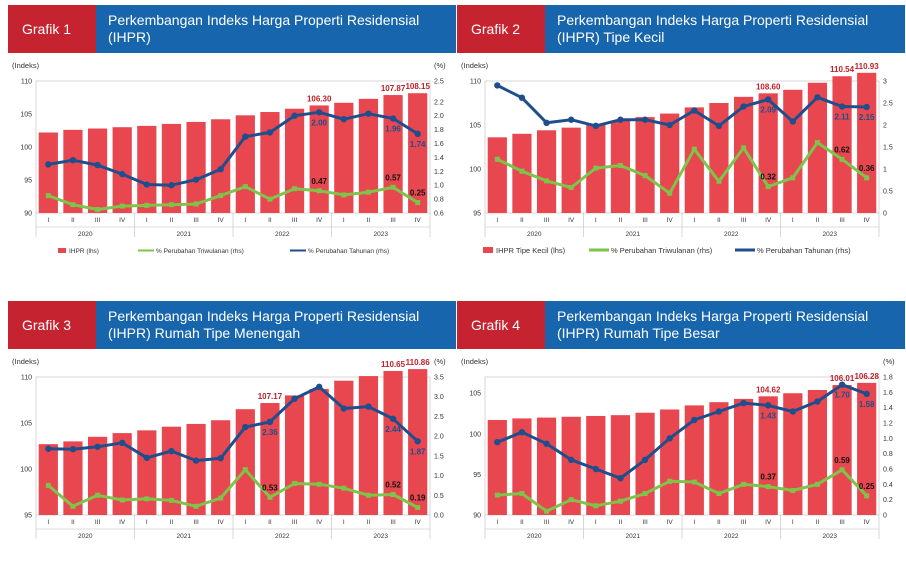  I want to click on y-axis-left-label: (Indeks), so click(26, 65).